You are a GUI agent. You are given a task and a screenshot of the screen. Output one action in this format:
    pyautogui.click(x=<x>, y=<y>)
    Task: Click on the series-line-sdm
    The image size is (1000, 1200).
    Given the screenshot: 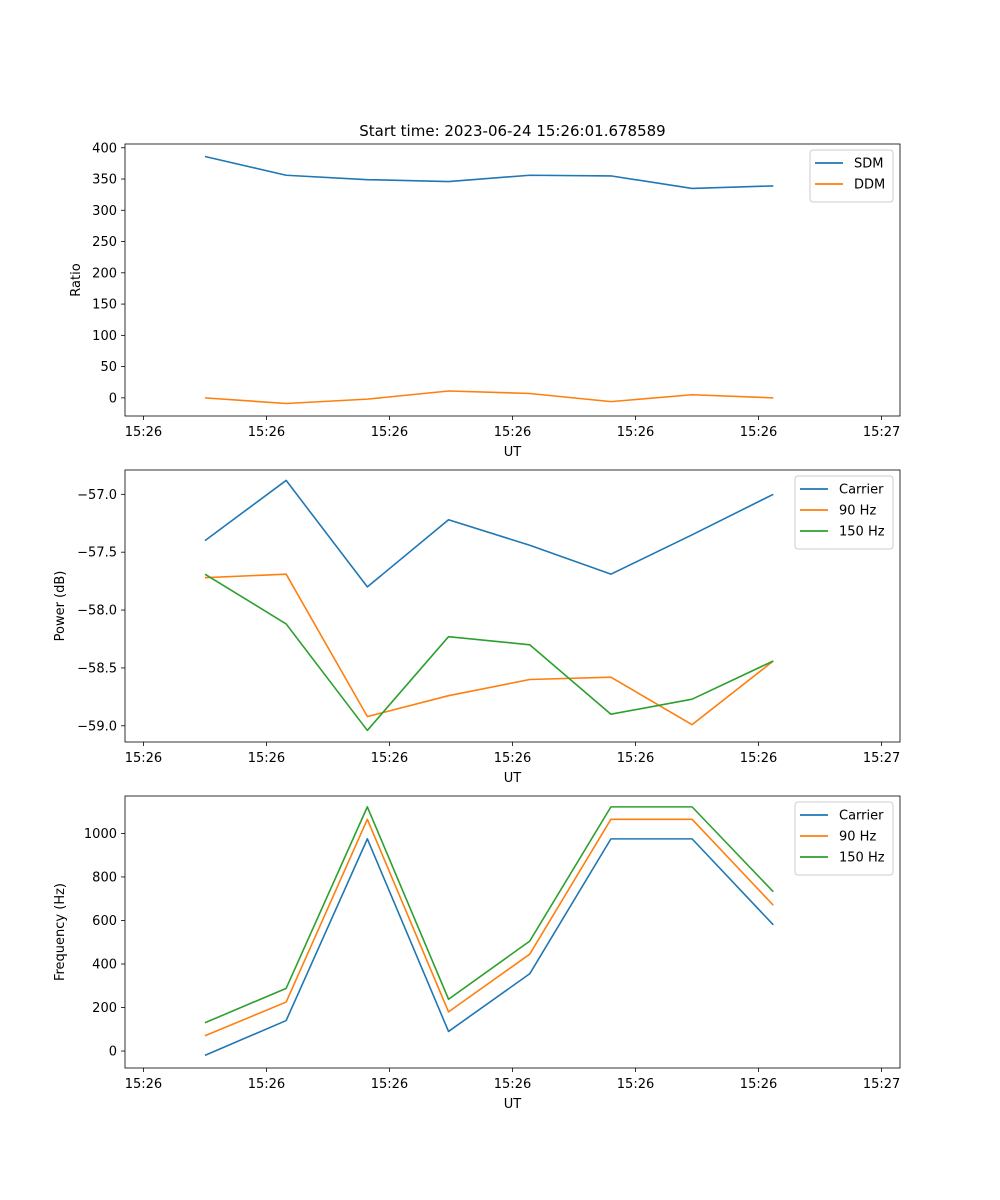 What is the action you would take?
    pyautogui.click(x=489, y=172)
    